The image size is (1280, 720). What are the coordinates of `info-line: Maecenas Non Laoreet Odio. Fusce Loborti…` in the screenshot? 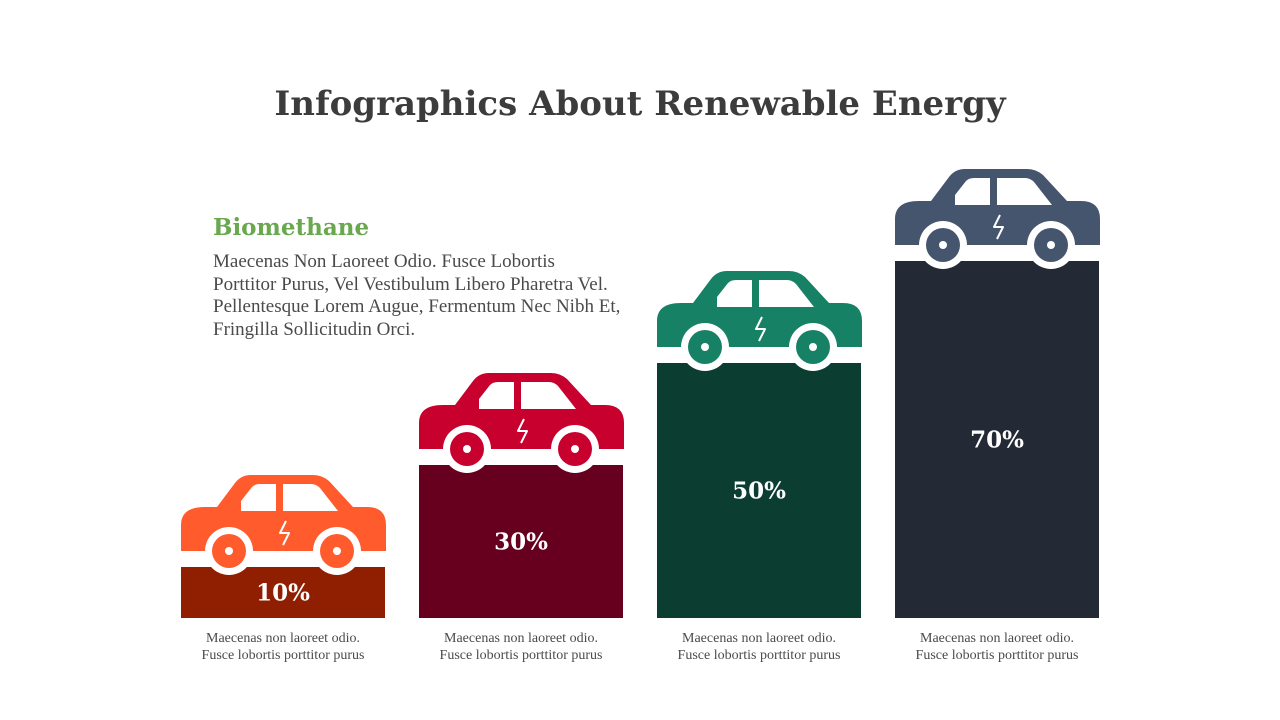 It's located at (384, 261).